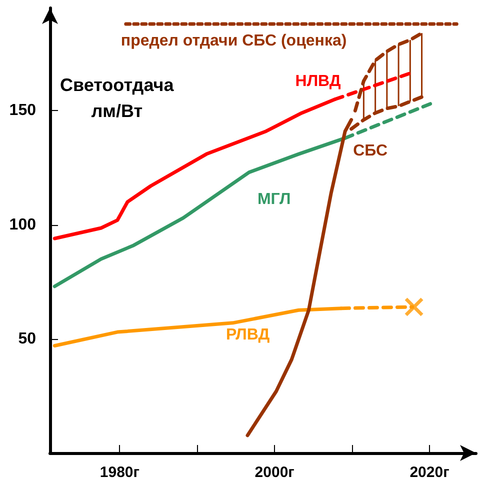 This screenshot has height=481, width=482. Describe the element at coordinates (274, 472) in the screenshot. I see `x-tick-label: 2000г` at that location.